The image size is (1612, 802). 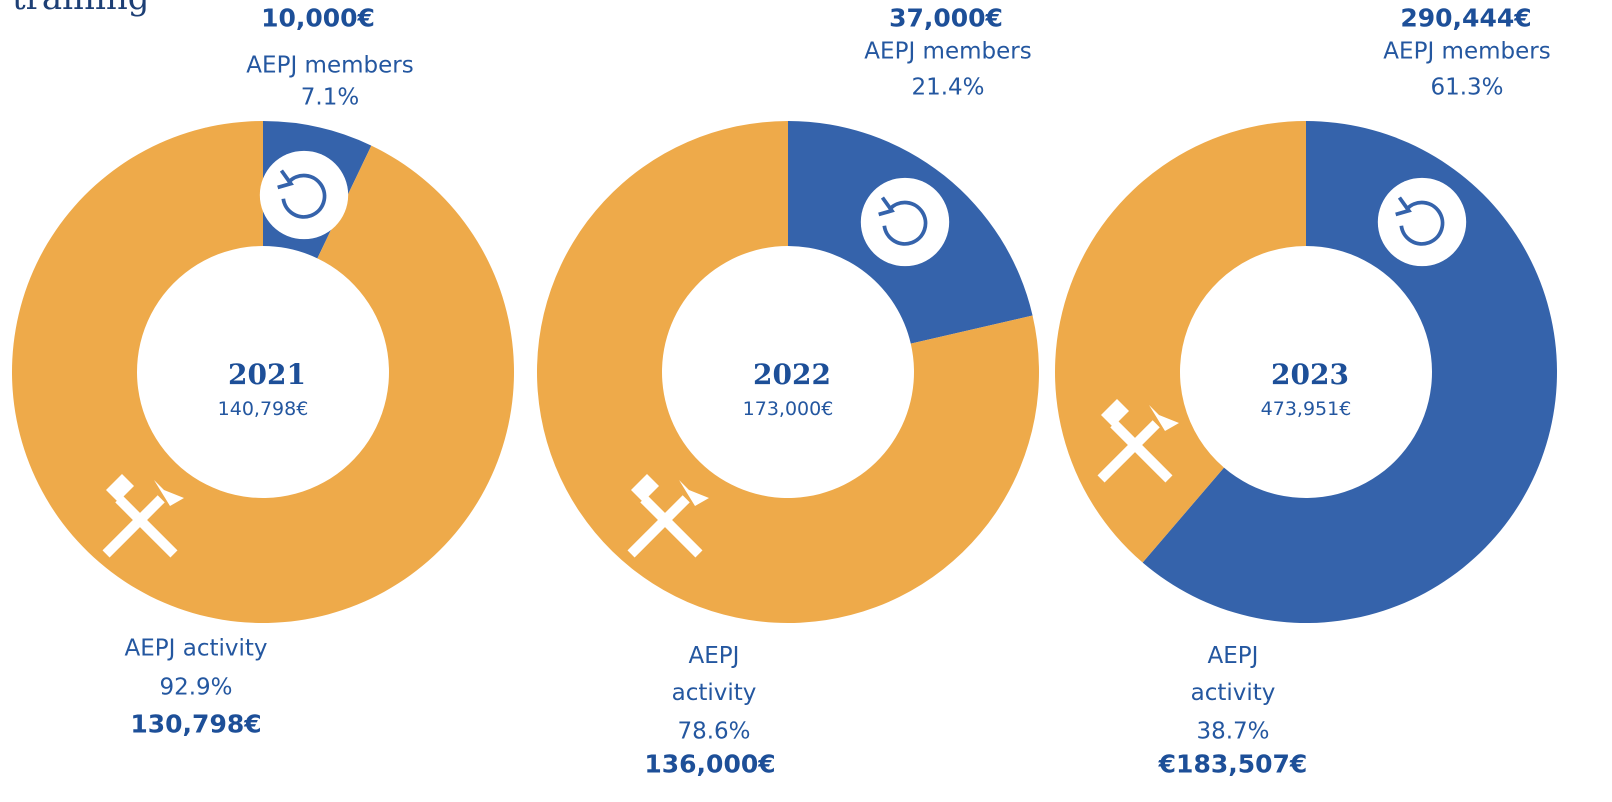 I want to click on slice-value: 136,000€, so click(x=710, y=764).